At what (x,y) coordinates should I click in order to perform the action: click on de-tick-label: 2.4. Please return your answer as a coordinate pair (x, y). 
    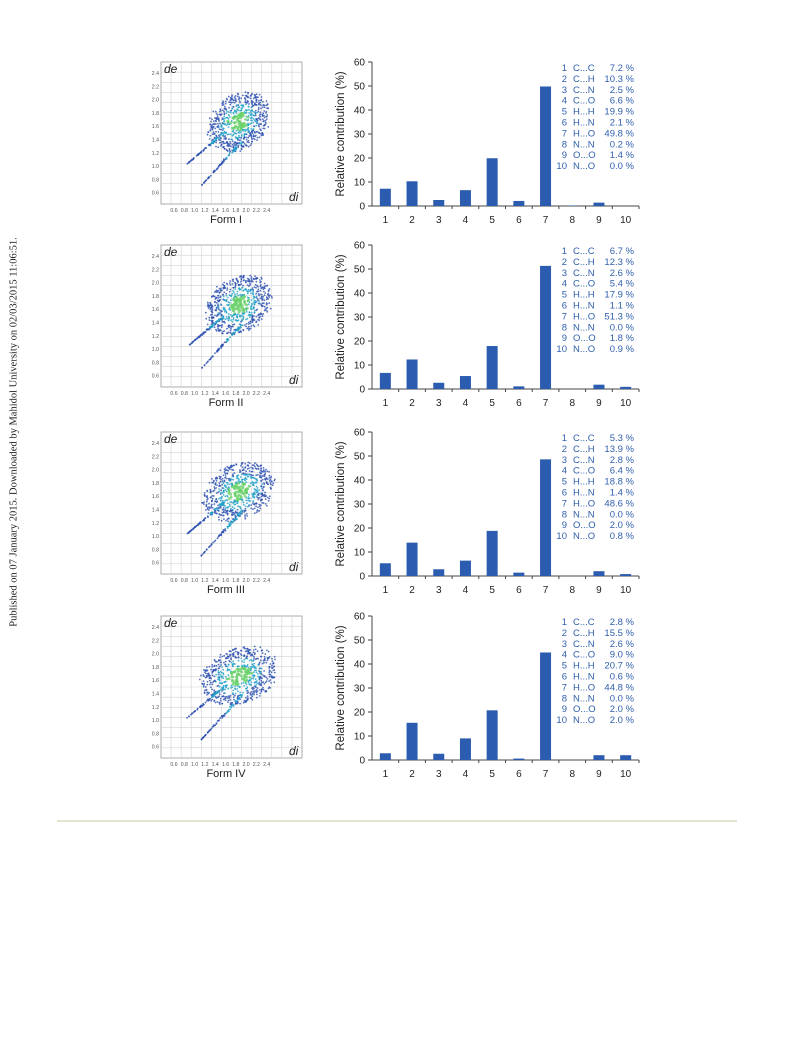
    Looking at the image, I should click on (155, 257).